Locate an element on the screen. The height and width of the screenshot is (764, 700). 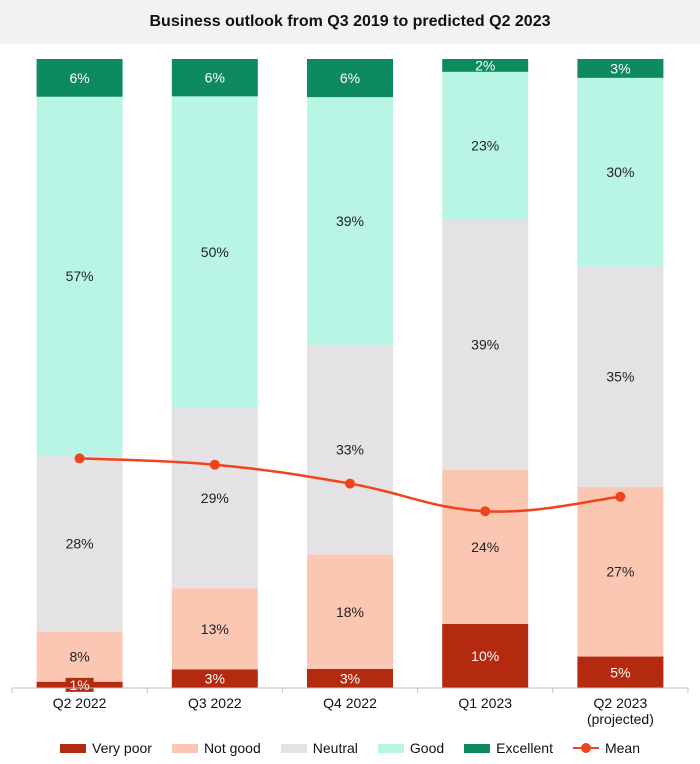
legend-item-neutral: Neutral is located at coordinates (319, 748).